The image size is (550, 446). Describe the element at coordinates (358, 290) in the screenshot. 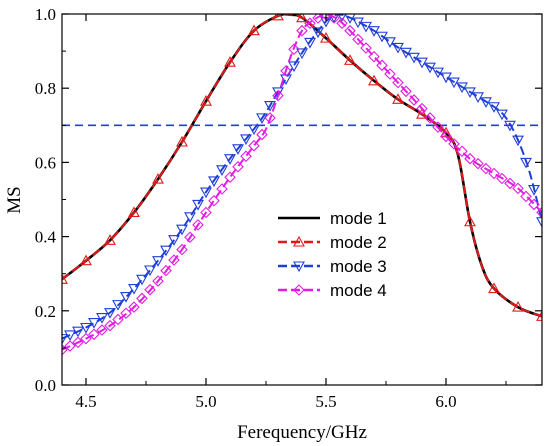

I see `legend-label: mode 4` at that location.